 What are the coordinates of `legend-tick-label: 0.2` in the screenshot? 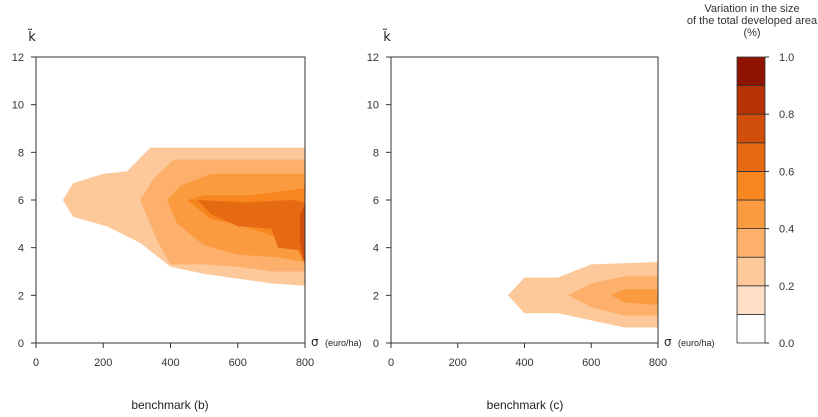 It's located at (786, 287).